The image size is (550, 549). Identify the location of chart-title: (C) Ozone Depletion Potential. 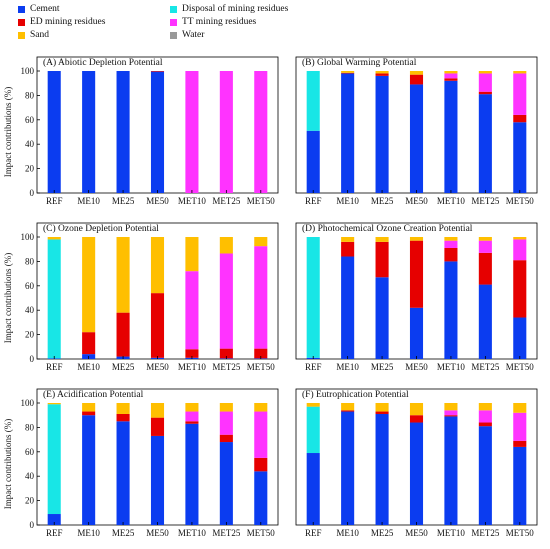
(101, 228).